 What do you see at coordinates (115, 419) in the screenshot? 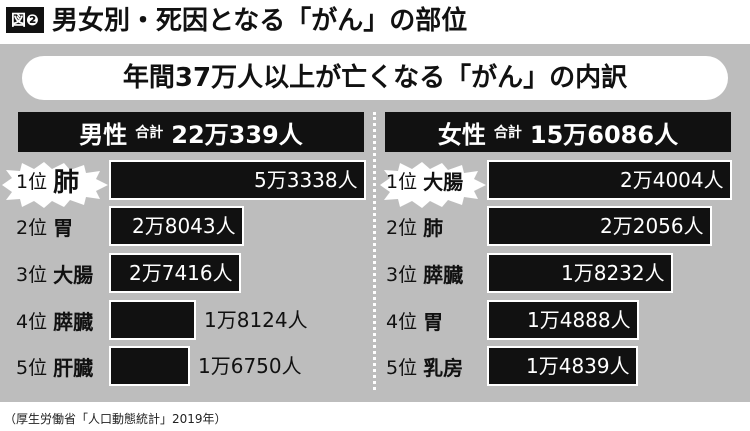
I see `source-note: （厚生労働省「人口動態統計」2019年）` at bounding box center [115, 419].